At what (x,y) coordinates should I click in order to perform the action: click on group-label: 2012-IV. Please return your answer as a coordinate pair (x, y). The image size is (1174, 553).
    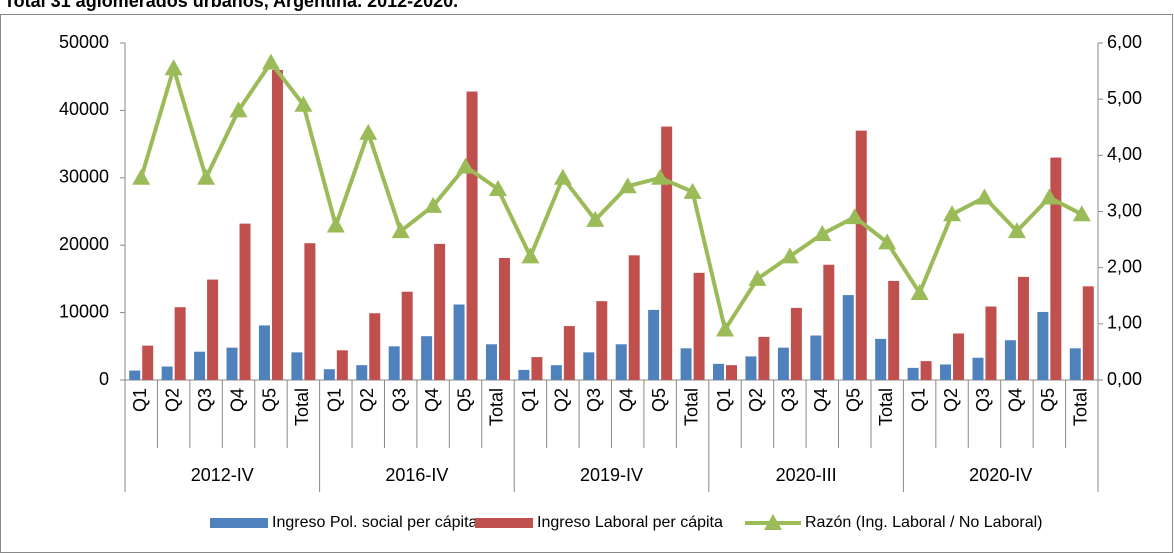
    Looking at the image, I should click on (222, 475).